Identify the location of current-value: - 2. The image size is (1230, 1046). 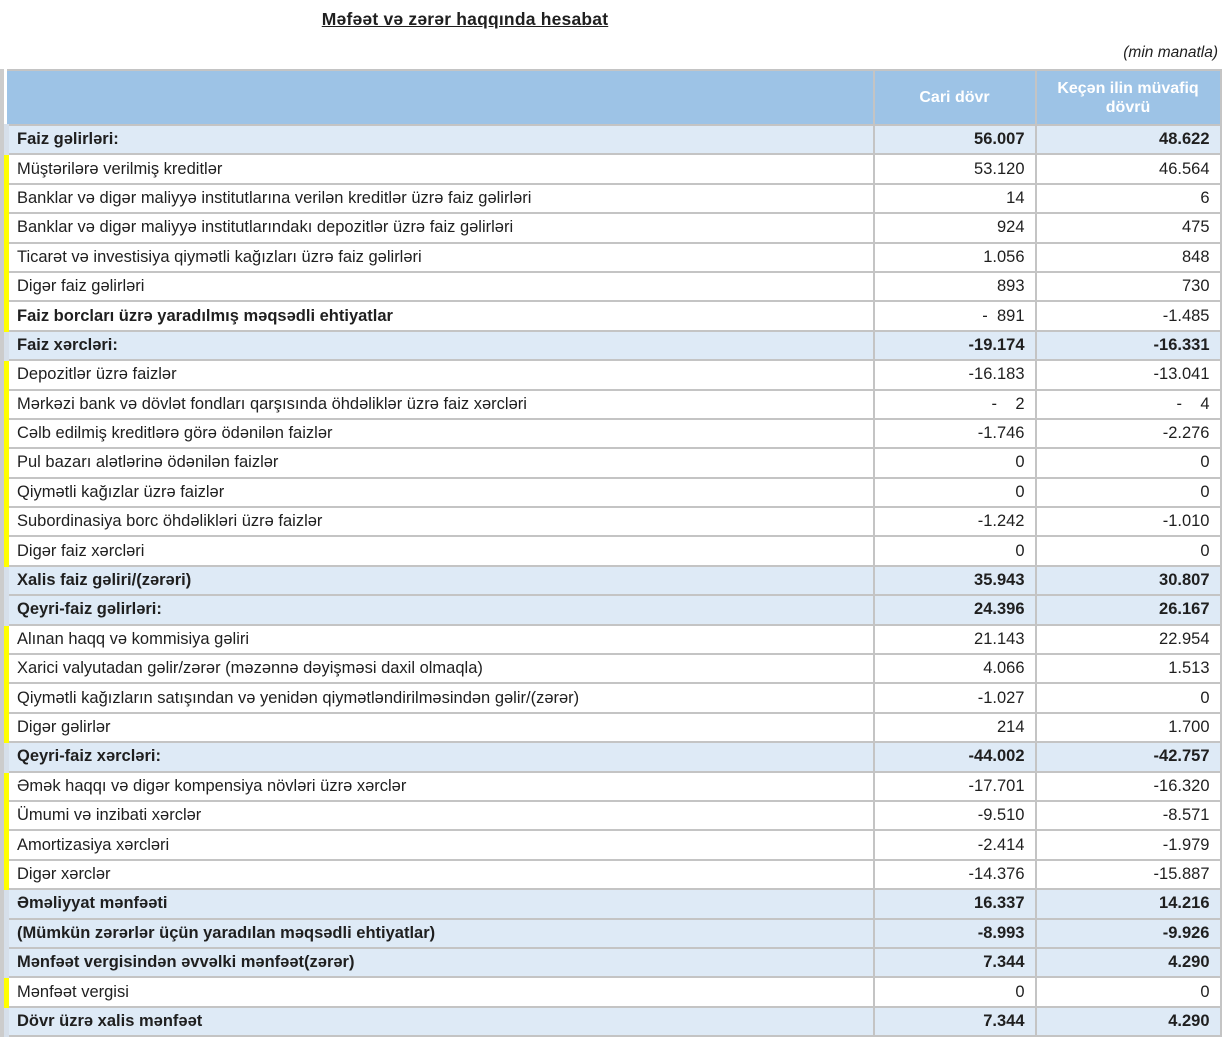
(954, 404).